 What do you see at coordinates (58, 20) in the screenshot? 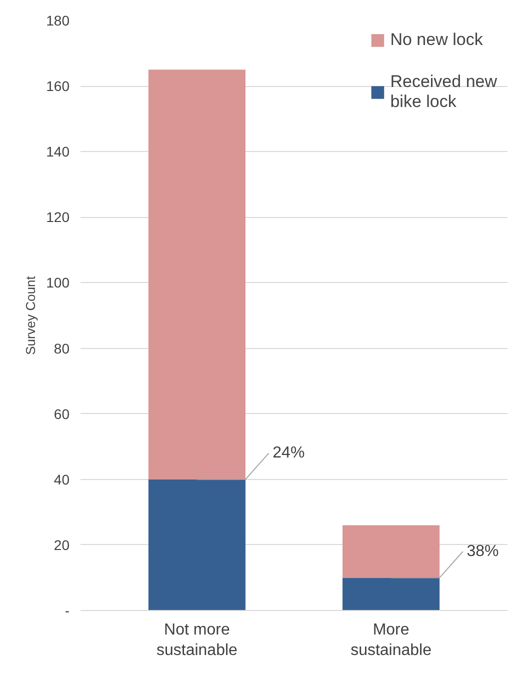
I see `y-tick-label: 180` at bounding box center [58, 20].